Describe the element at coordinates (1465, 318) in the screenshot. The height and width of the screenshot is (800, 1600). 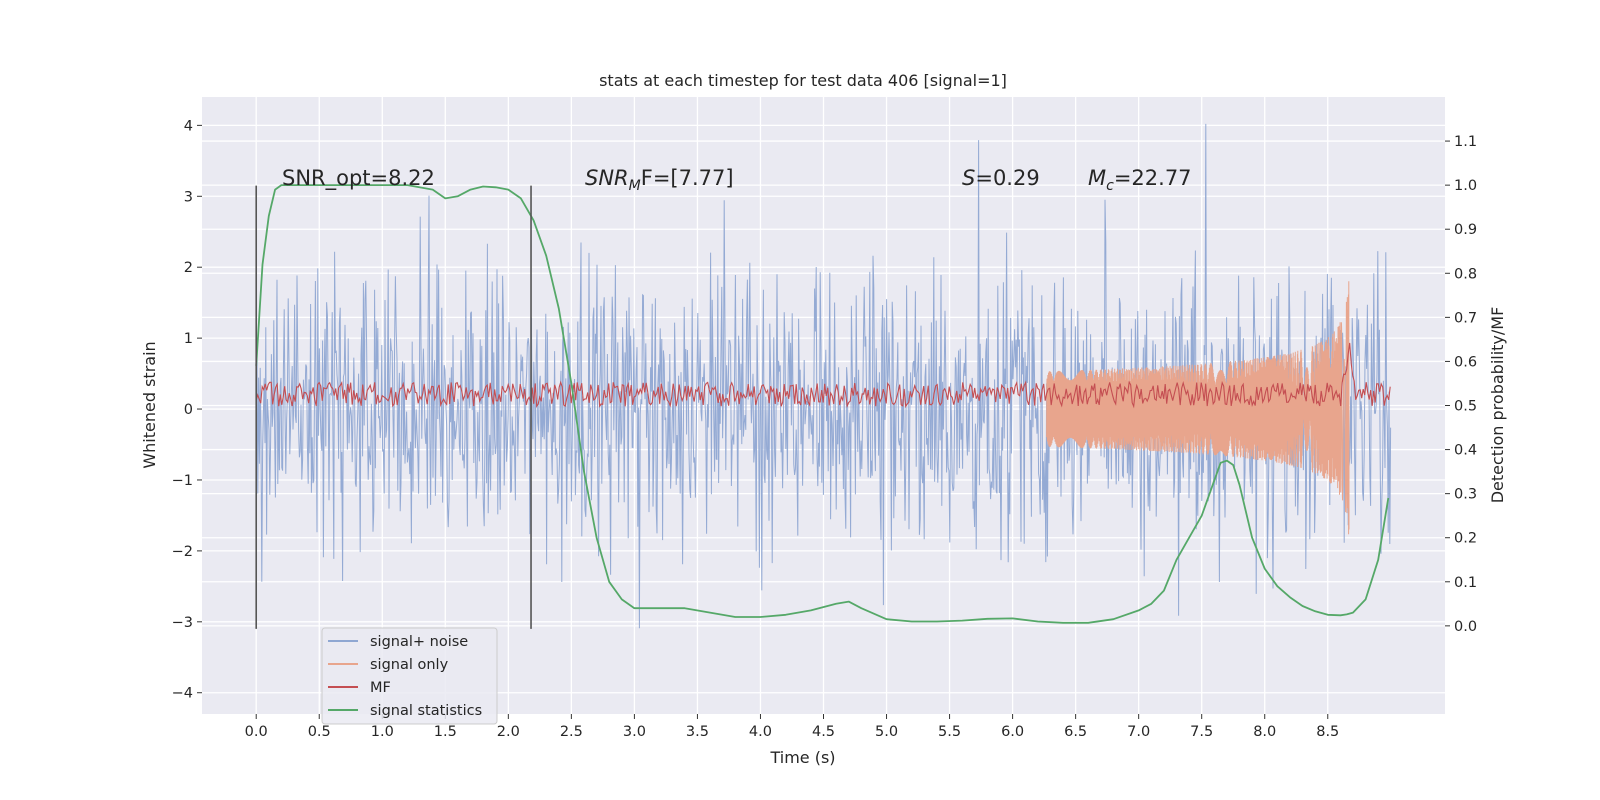
I see `right-tick-label: 0.7` at that location.